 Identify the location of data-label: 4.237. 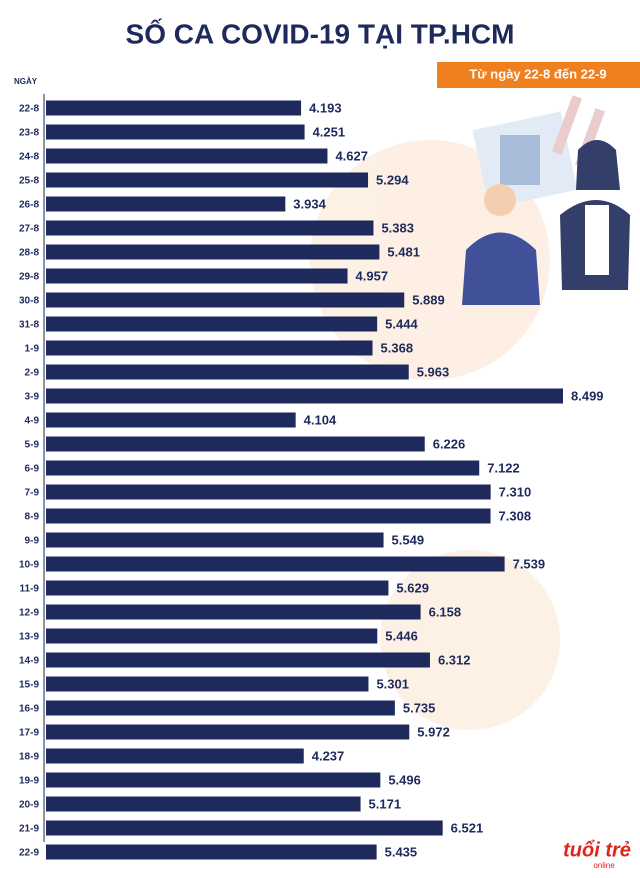
(328, 755).